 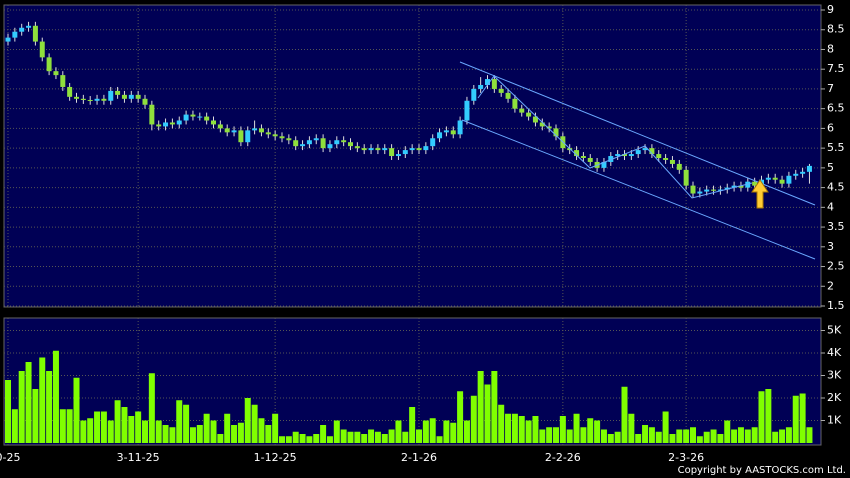 I want to click on zigzag, so click(x=615, y=137).